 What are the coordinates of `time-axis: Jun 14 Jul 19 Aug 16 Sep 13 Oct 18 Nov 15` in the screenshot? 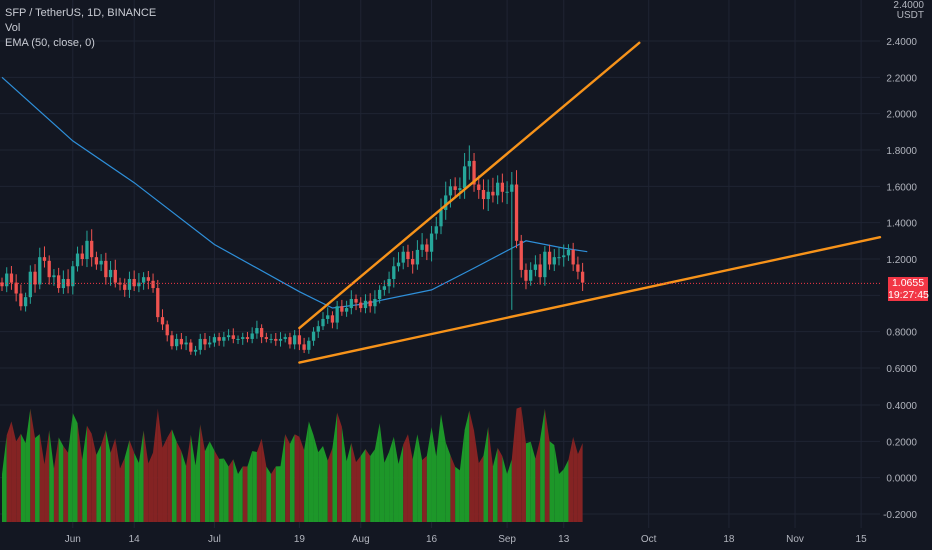 It's located at (466, 539).